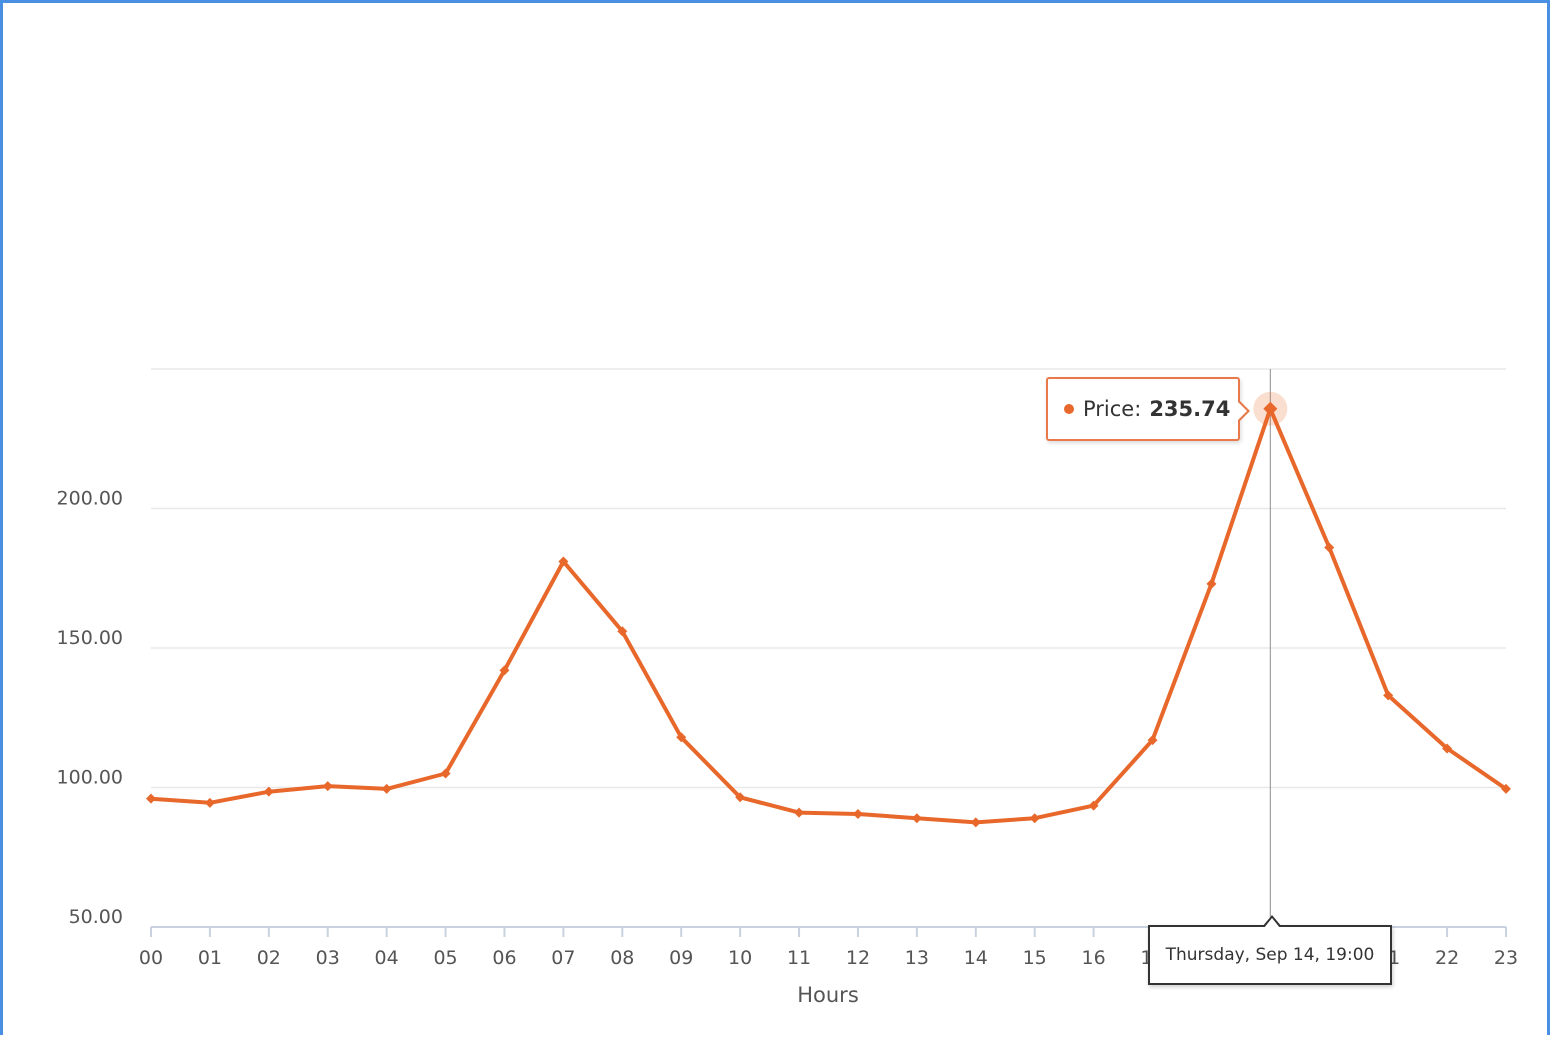 This screenshot has width=1550, height=1038. I want to click on x-tick-label: 10, so click(740, 958).